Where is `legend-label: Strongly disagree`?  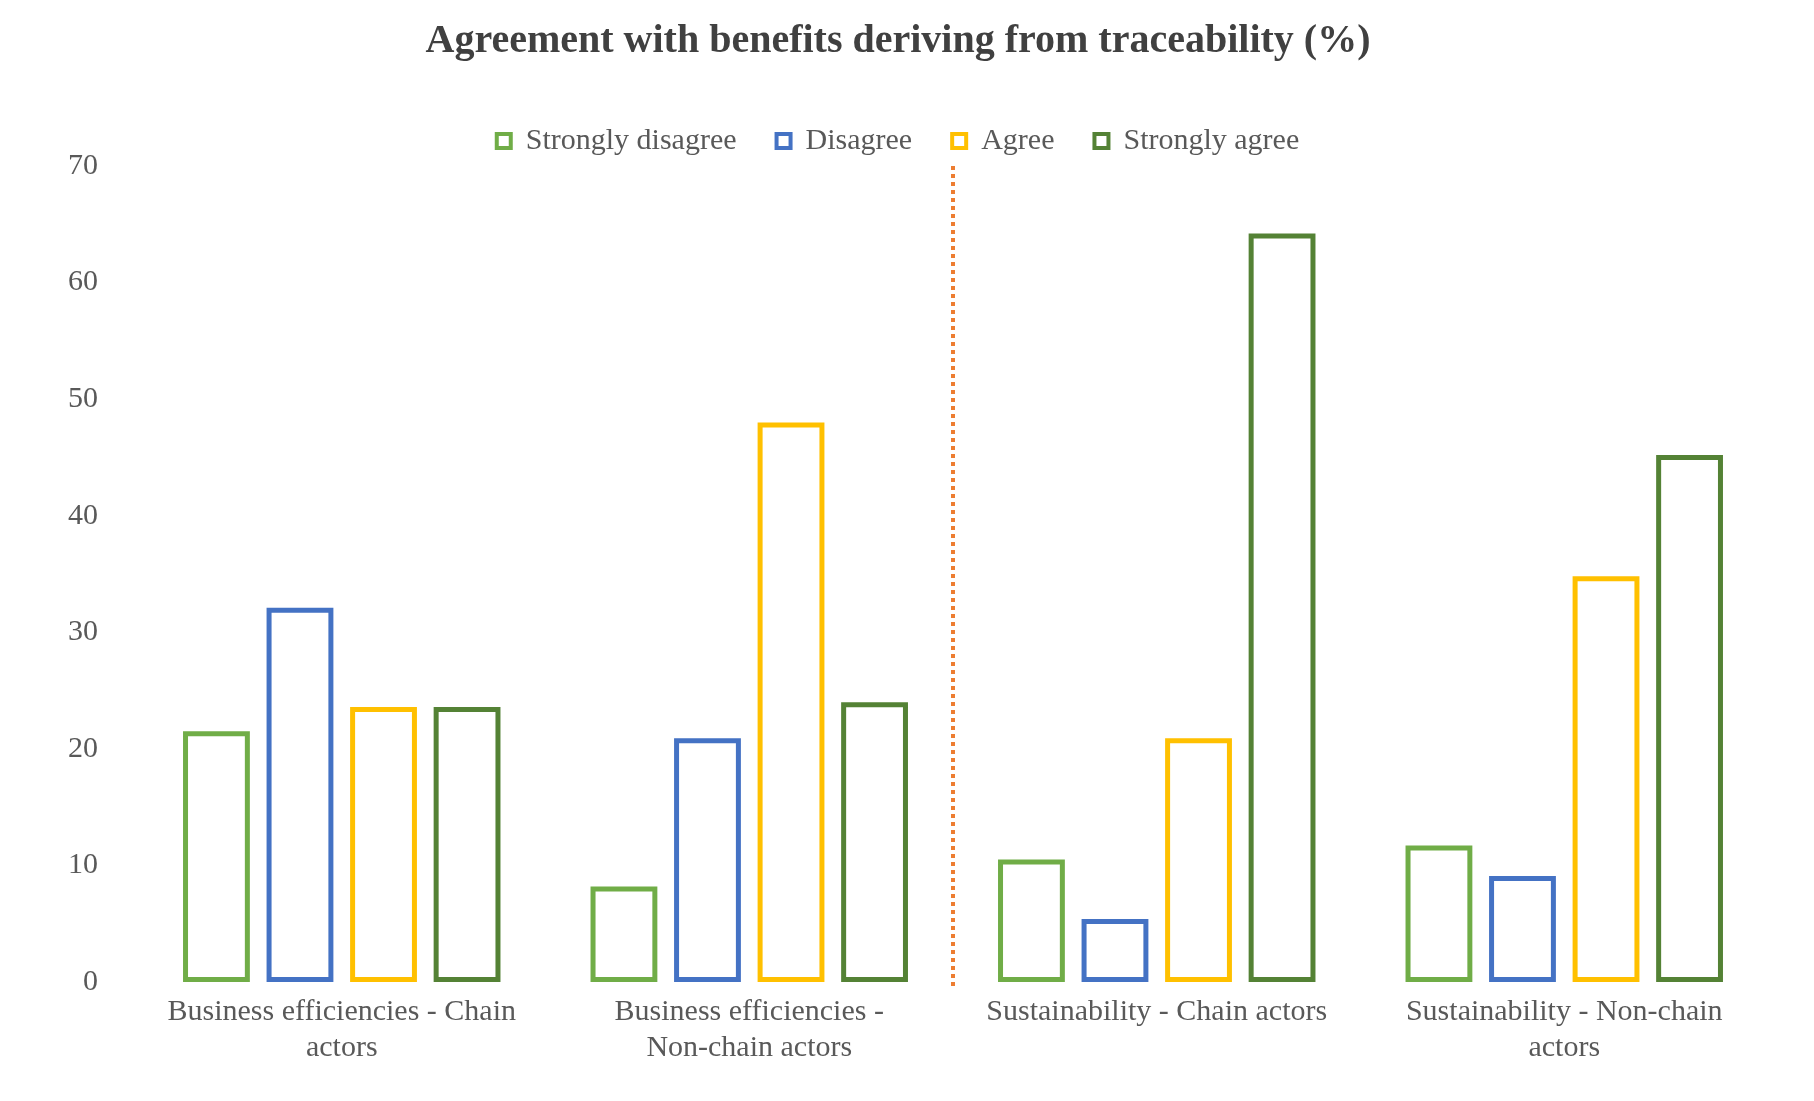
legend-label: Strongly disagree is located at coordinates (631, 138).